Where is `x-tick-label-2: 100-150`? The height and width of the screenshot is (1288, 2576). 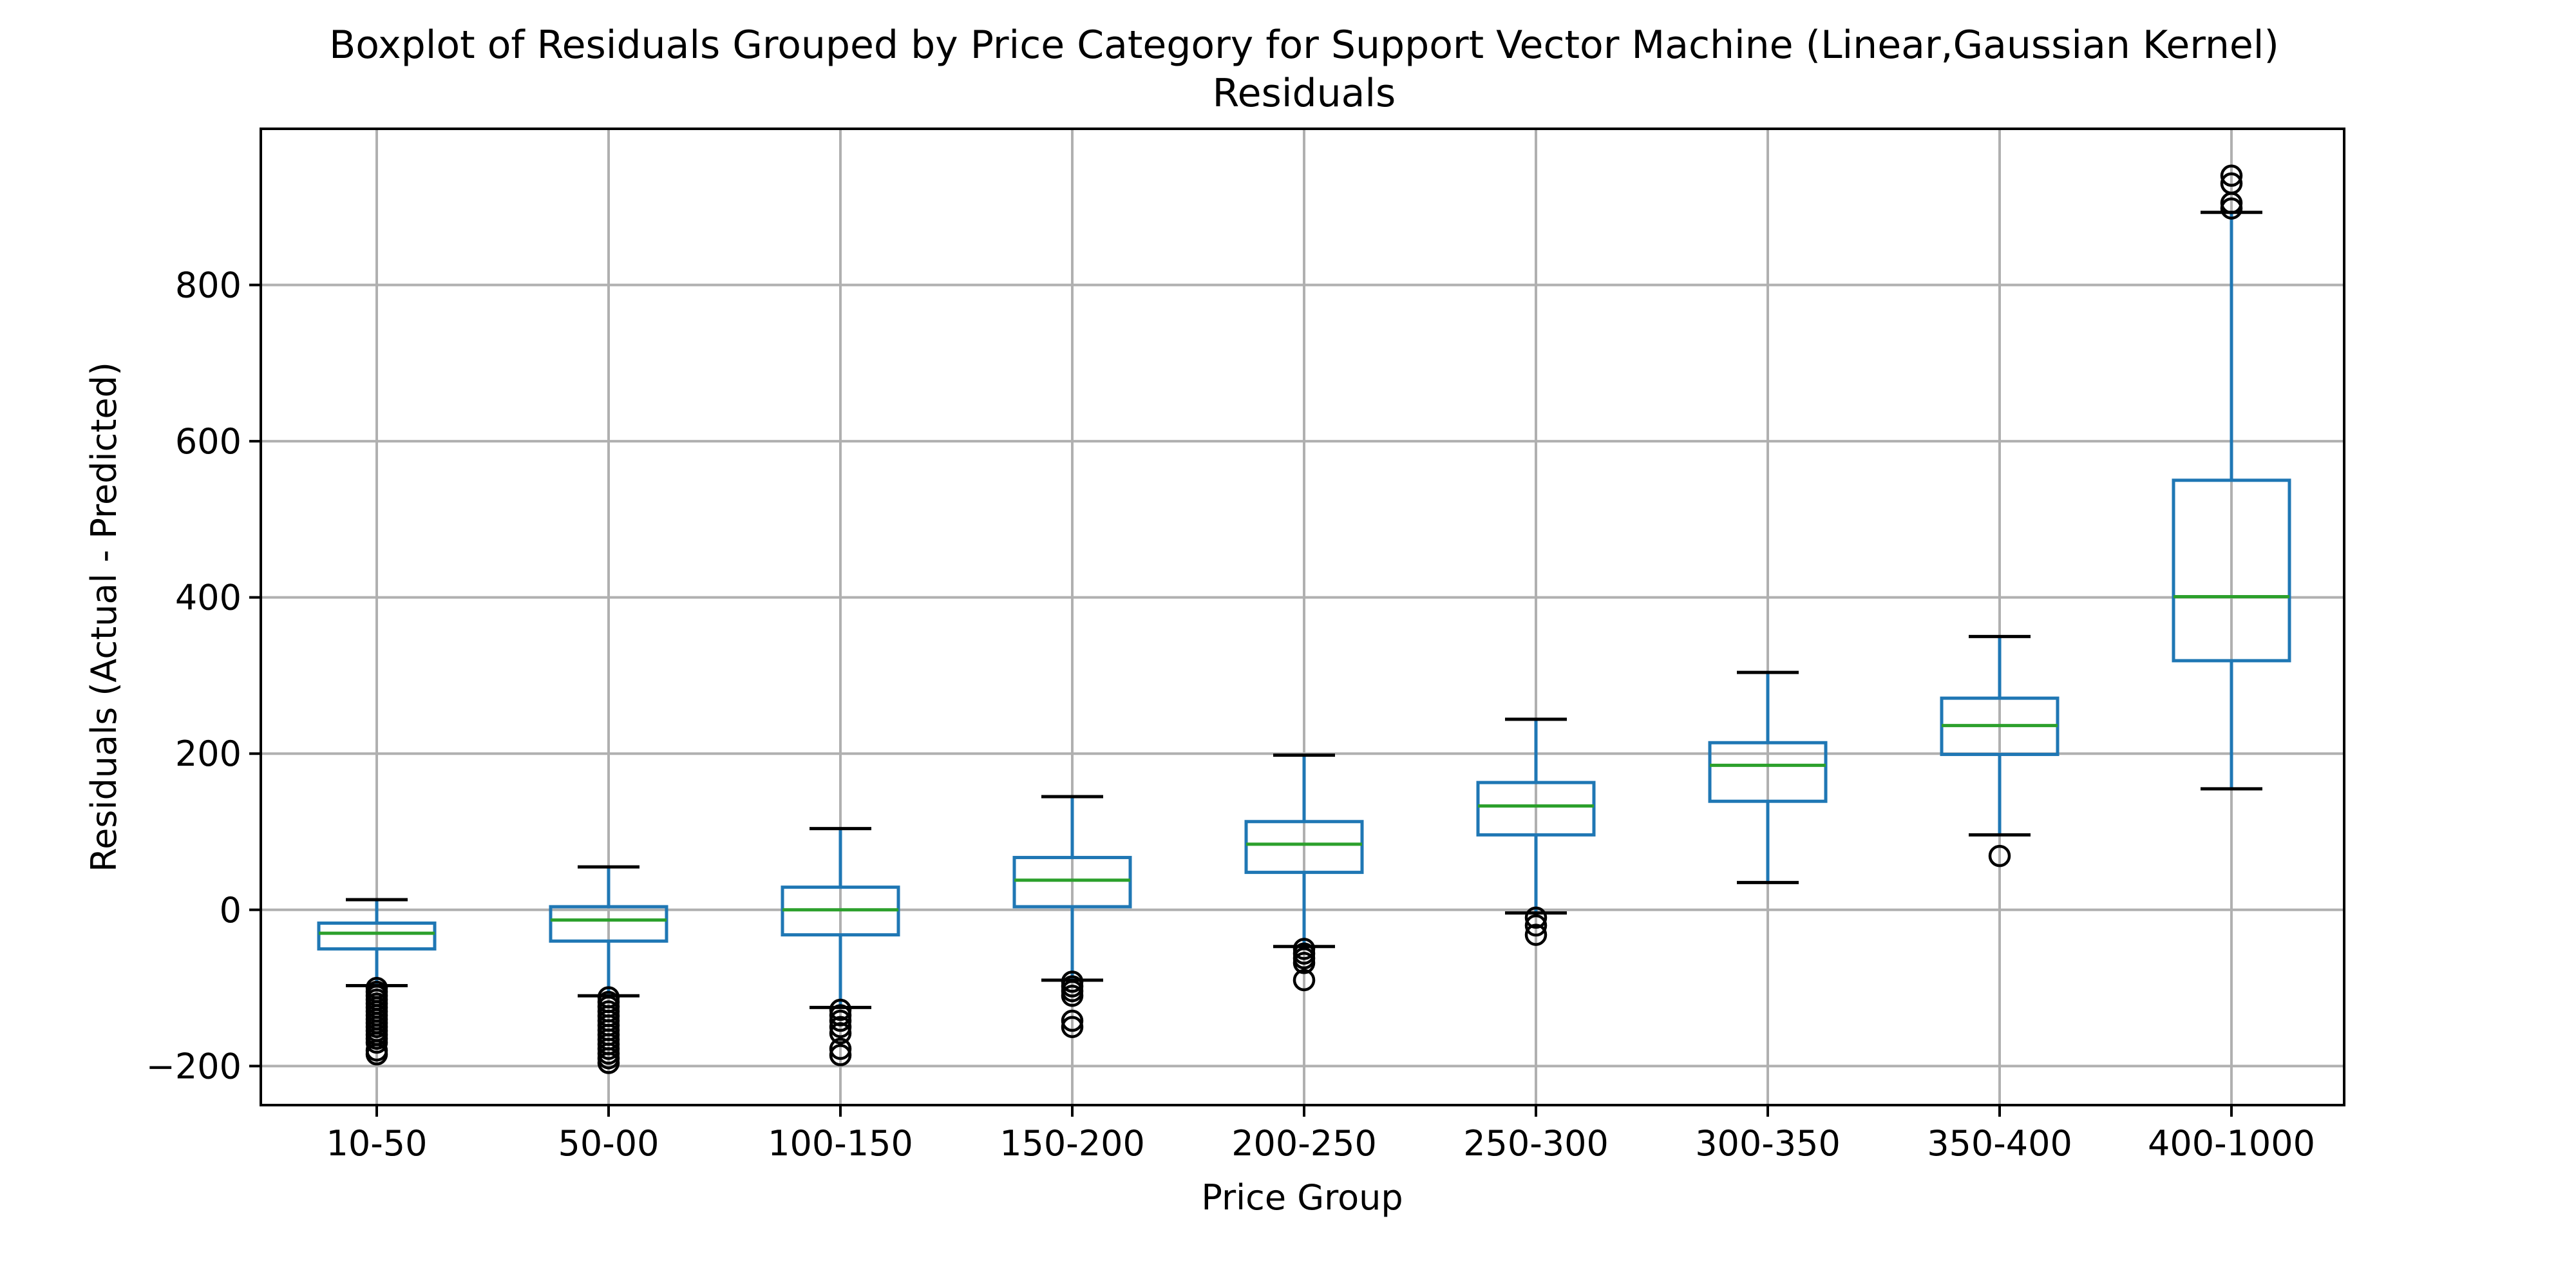
x-tick-label-2: 100-150 is located at coordinates (841, 1143).